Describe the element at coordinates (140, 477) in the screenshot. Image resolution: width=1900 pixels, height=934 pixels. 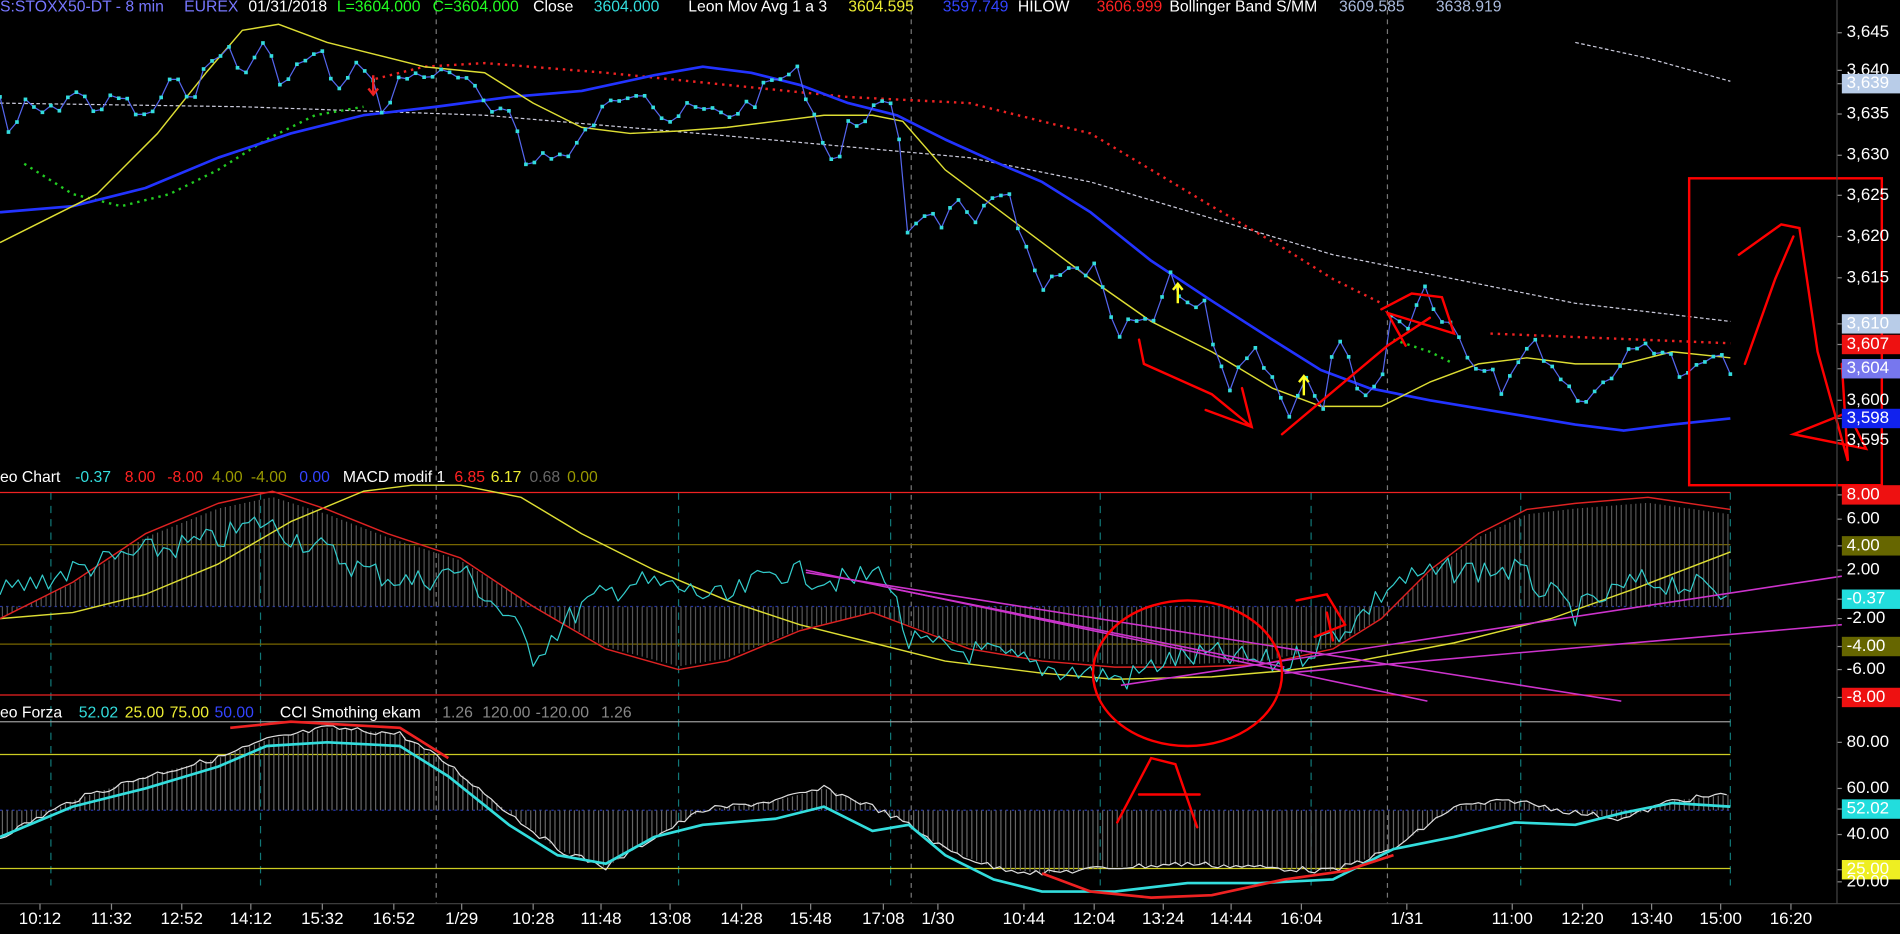
I see `macd-header-label: 8.00` at that location.